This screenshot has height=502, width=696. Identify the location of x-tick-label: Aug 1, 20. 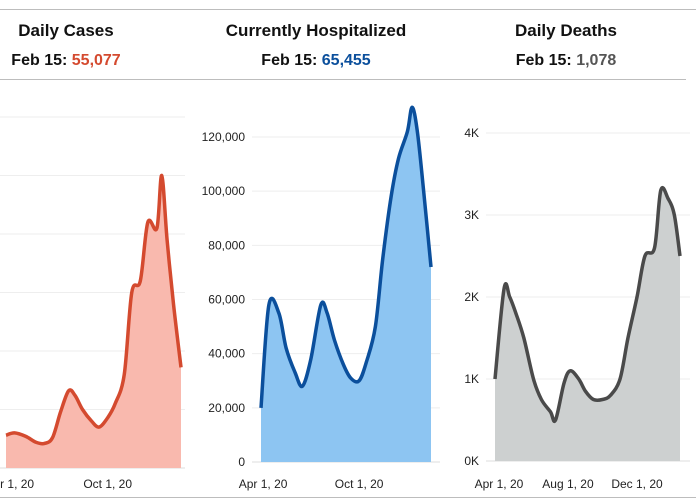
(568, 484).